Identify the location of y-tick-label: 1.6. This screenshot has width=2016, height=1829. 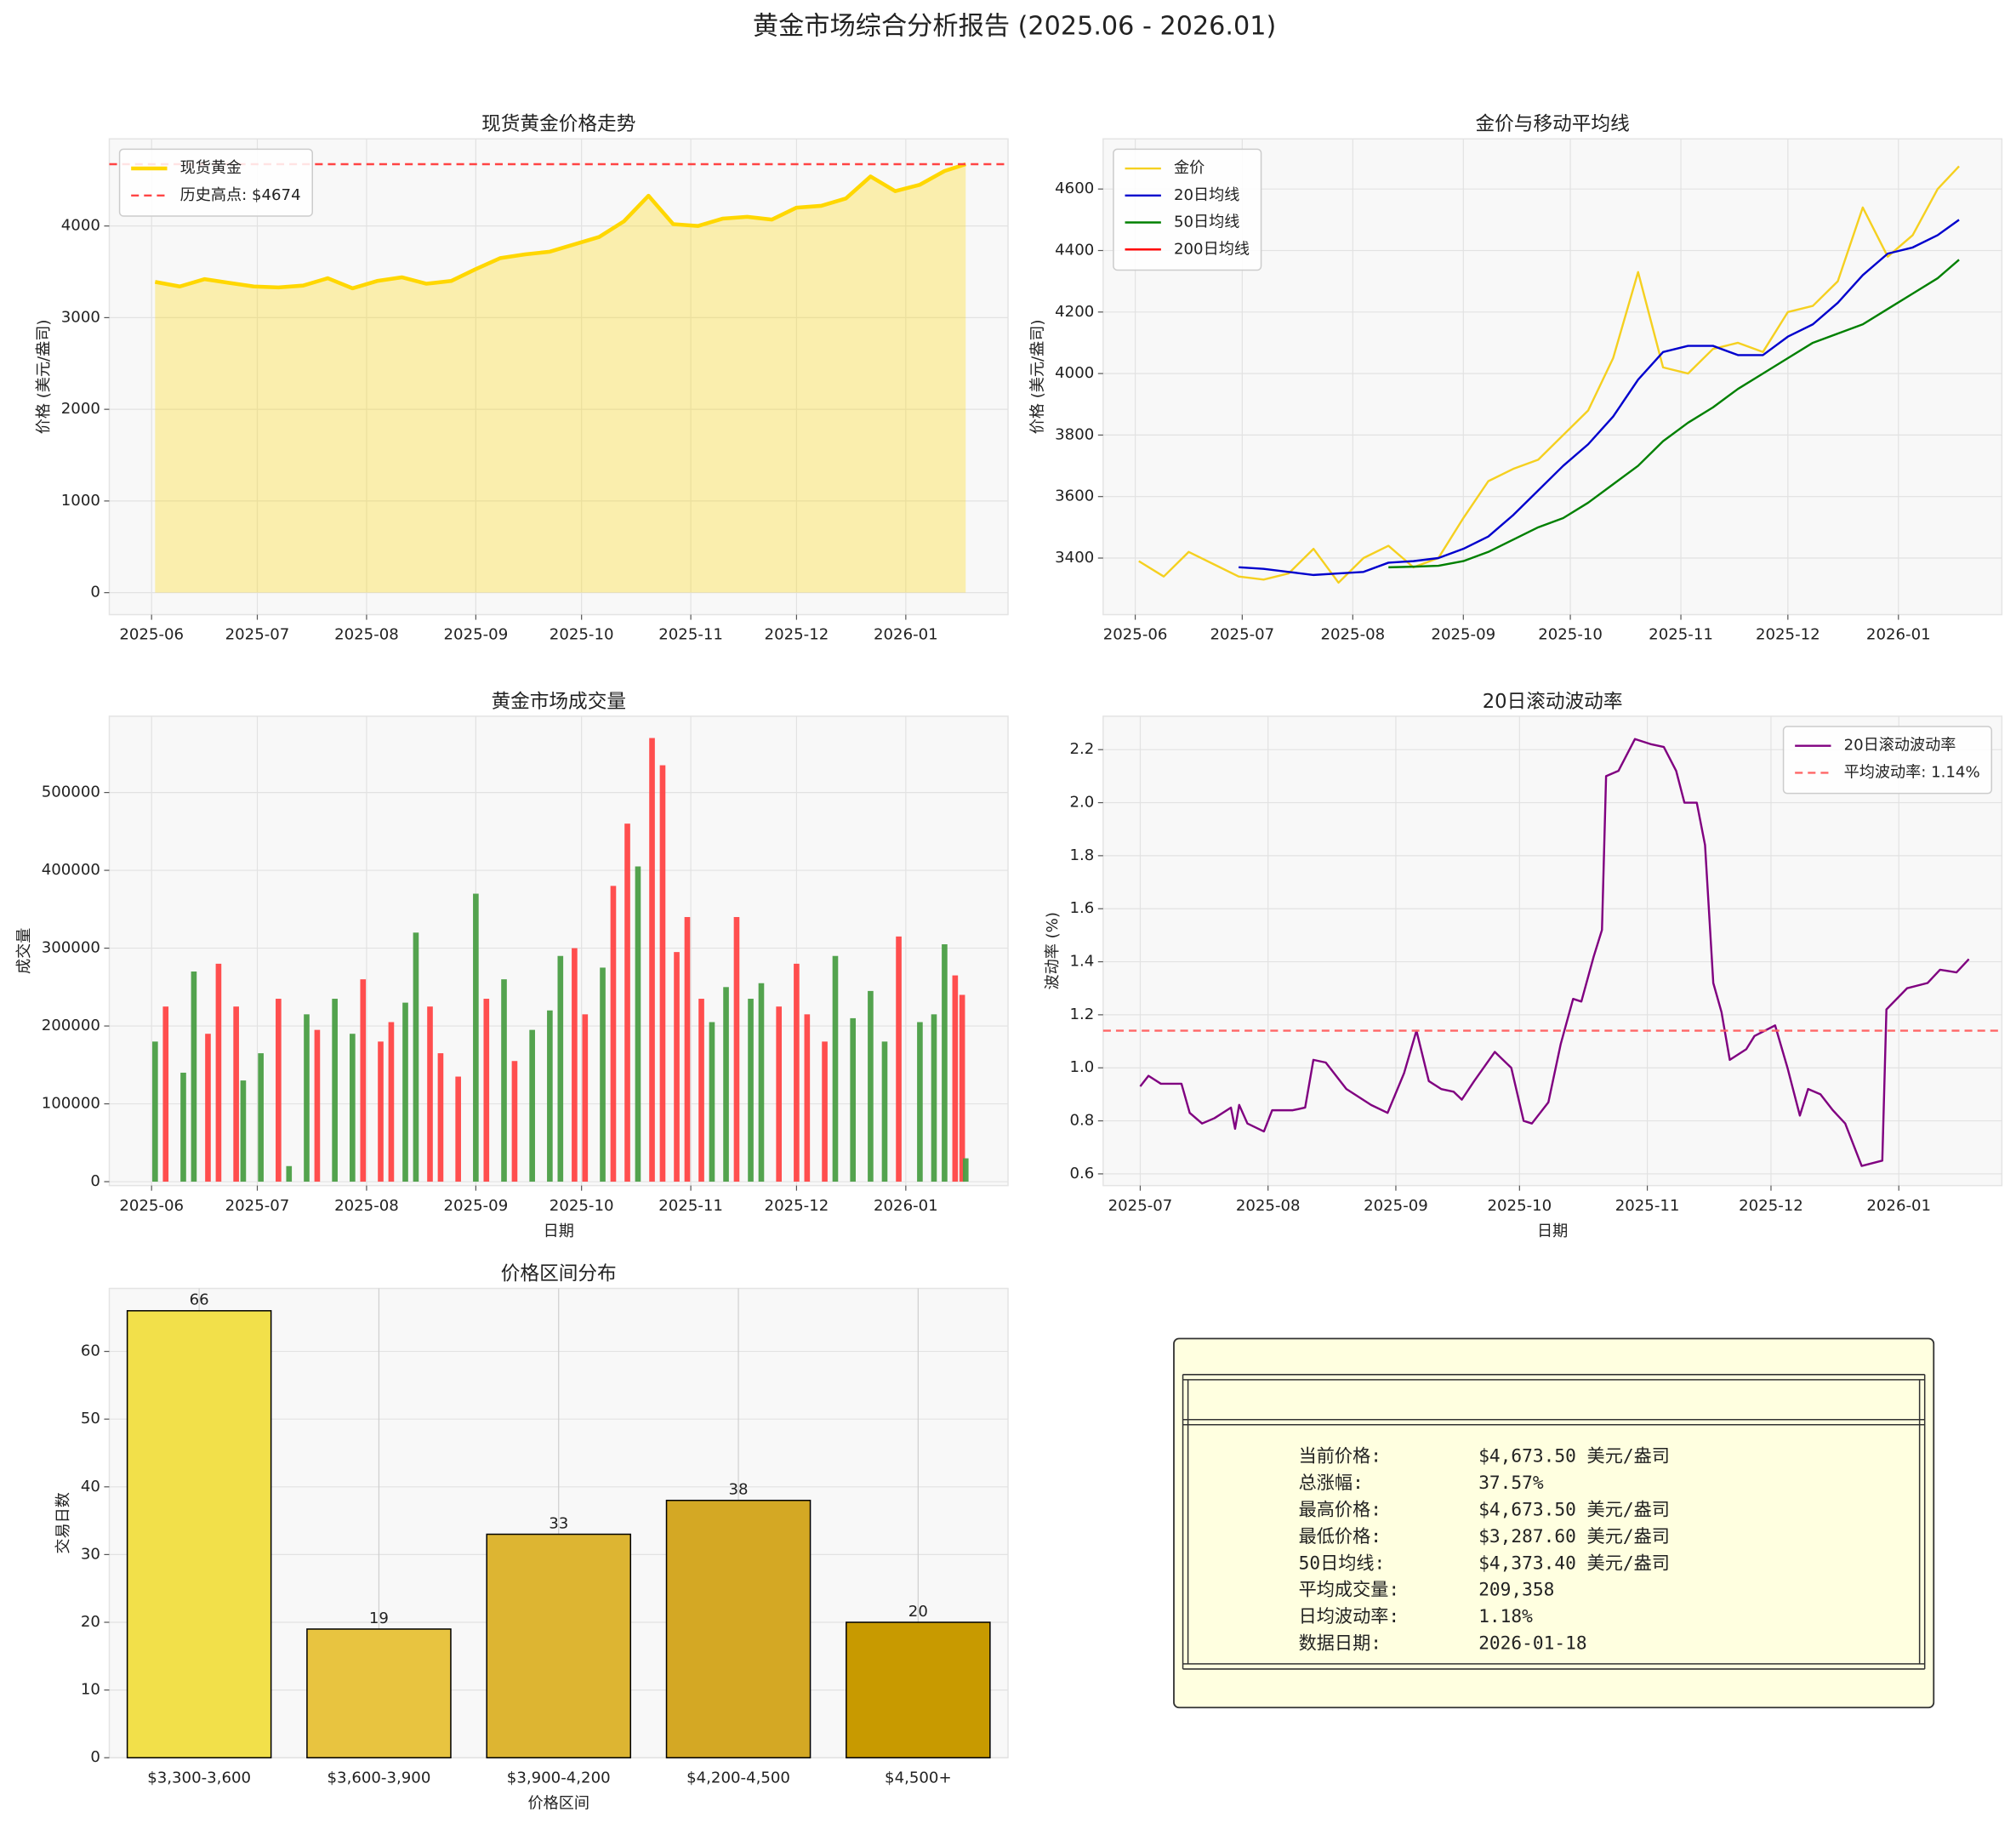
(1081, 908).